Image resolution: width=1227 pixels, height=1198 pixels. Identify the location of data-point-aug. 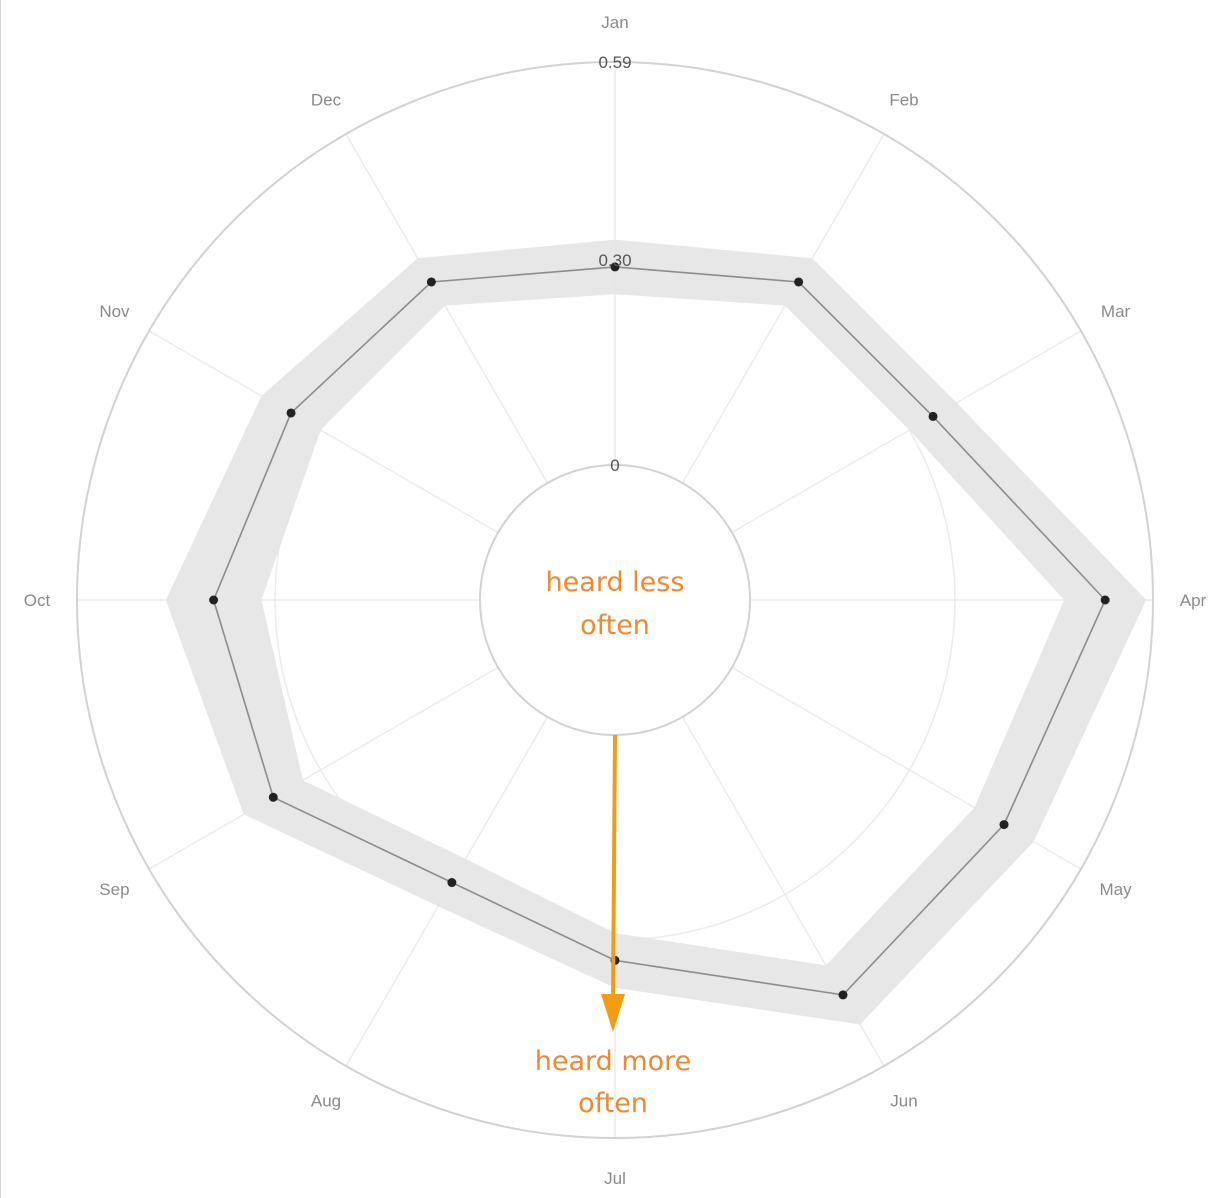
(452, 883).